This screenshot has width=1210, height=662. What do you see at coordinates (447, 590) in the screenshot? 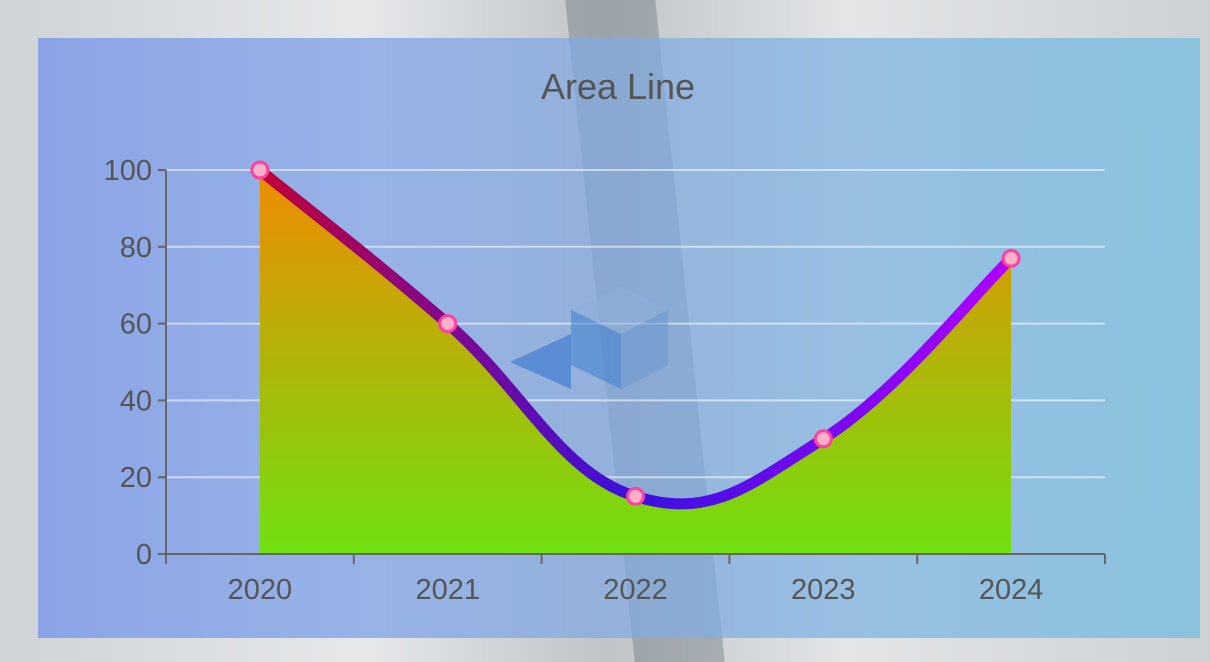
I see `x-tick-label-2021: 2021` at bounding box center [447, 590].